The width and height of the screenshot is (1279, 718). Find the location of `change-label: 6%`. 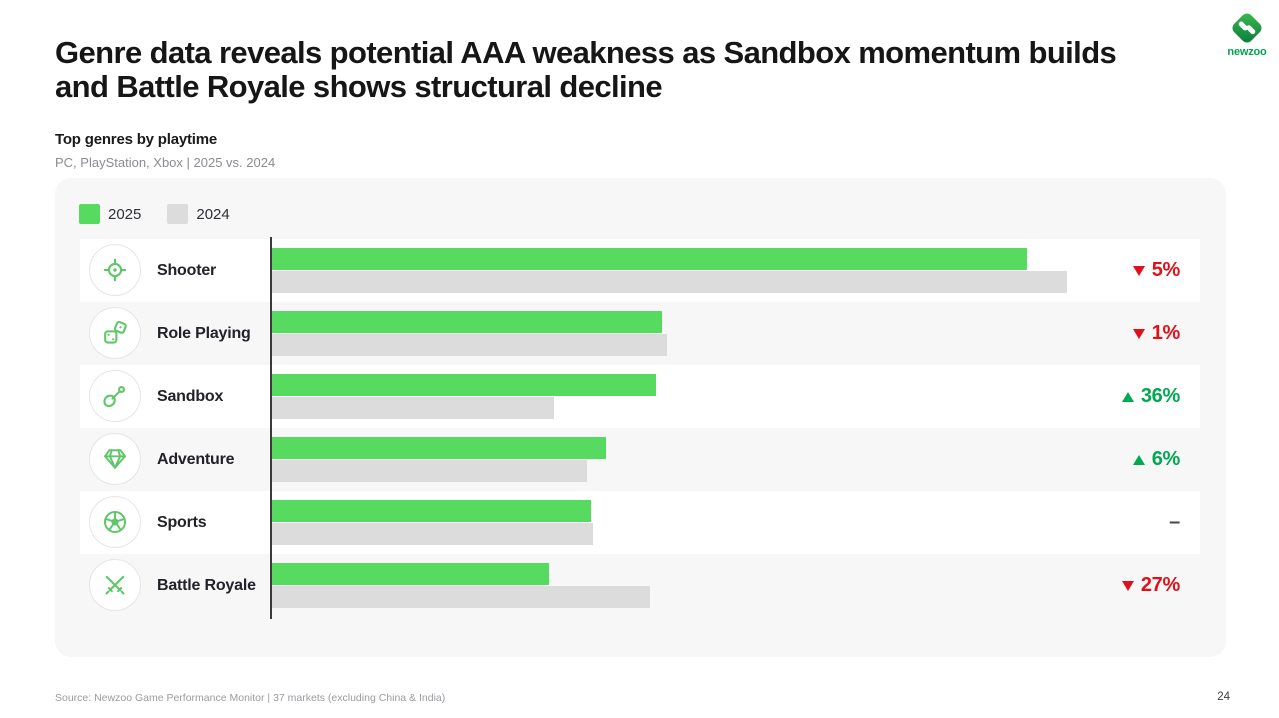

change-label: 6% is located at coordinates (1156, 459).